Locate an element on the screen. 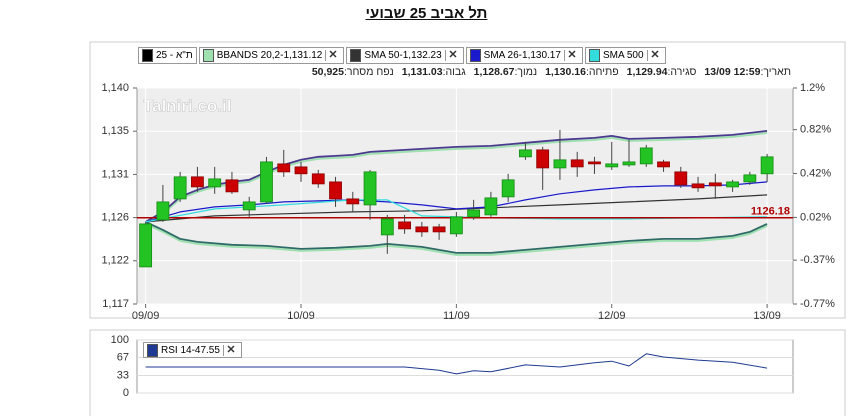 Image resolution: width=853 pixels, height=416 pixels. watermark: Talniri.co.il is located at coordinates (187, 105).